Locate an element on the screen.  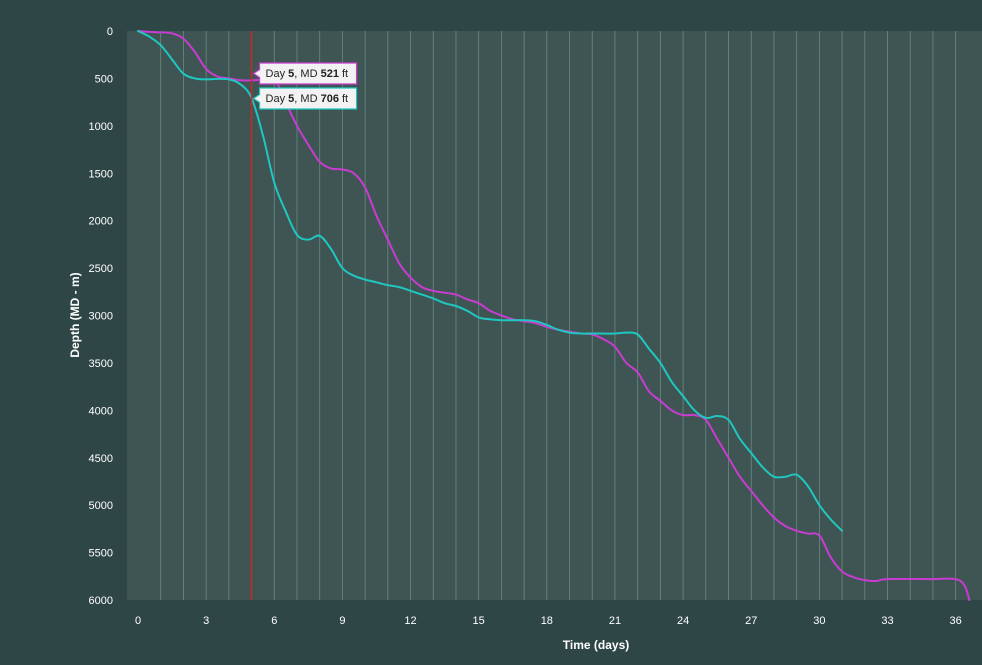
y-tick-label: 2000 is located at coordinates (101, 222).